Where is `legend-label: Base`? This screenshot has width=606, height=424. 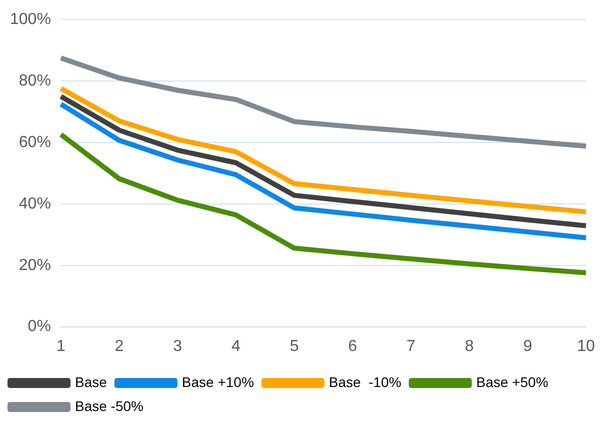 legend-label: Base is located at coordinates (91, 382).